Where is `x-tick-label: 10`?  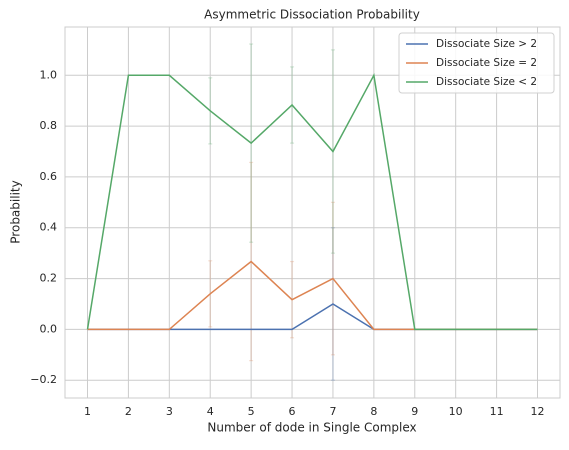
x-tick-label: 10 is located at coordinates (456, 411).